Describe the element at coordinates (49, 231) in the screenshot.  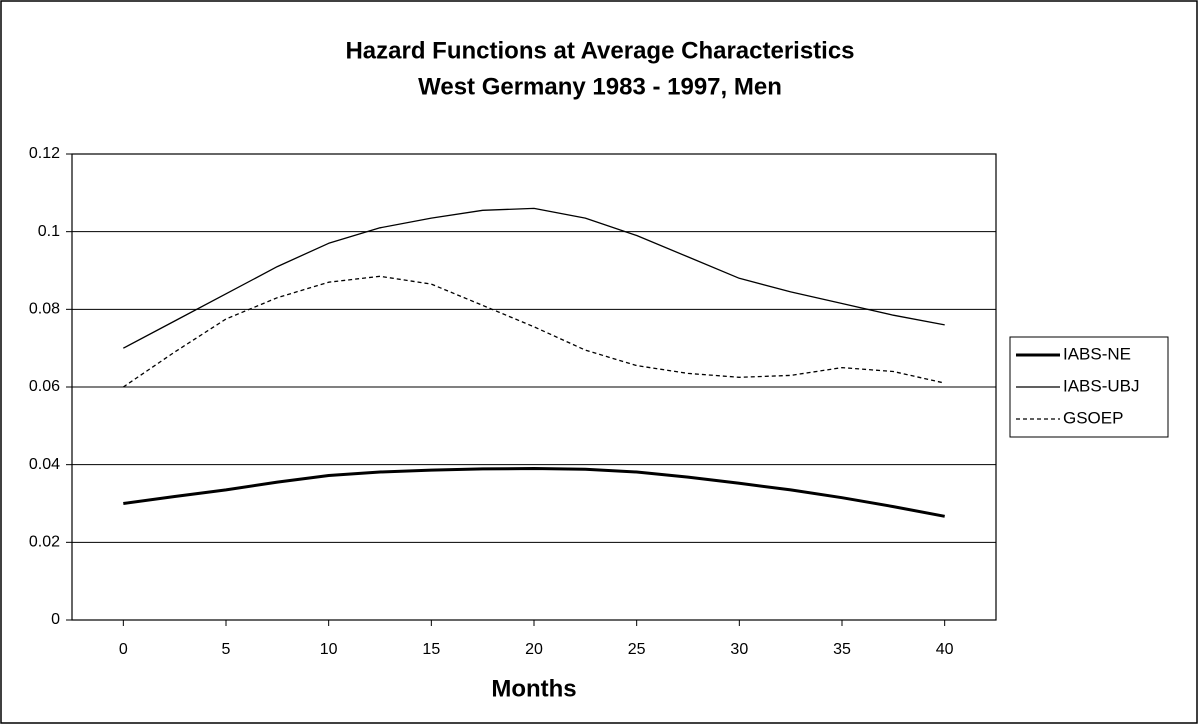
I see `y-tick-label: 0.1` at that location.